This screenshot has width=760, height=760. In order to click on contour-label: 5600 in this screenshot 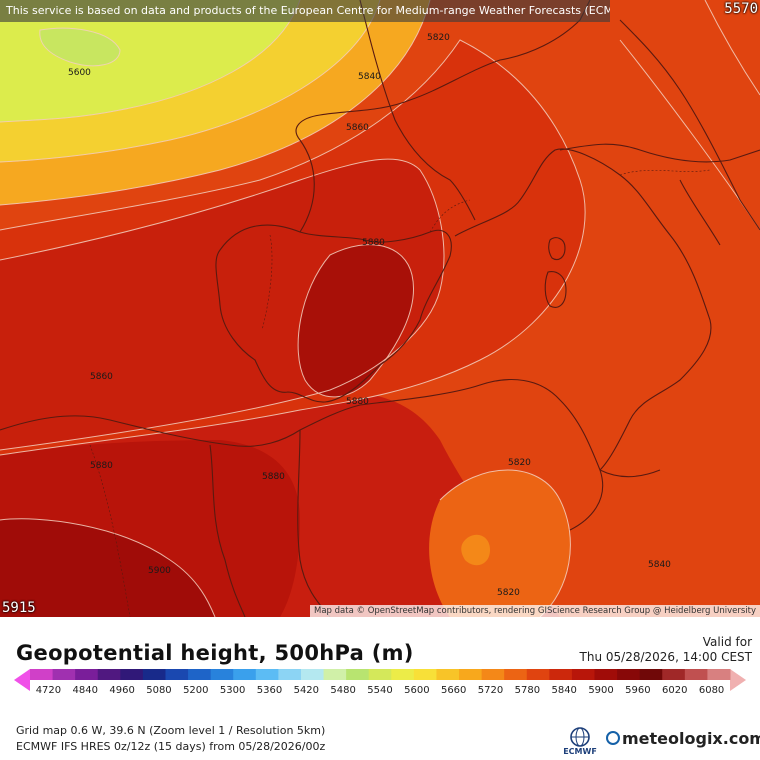, I will do `click(79, 73)`.